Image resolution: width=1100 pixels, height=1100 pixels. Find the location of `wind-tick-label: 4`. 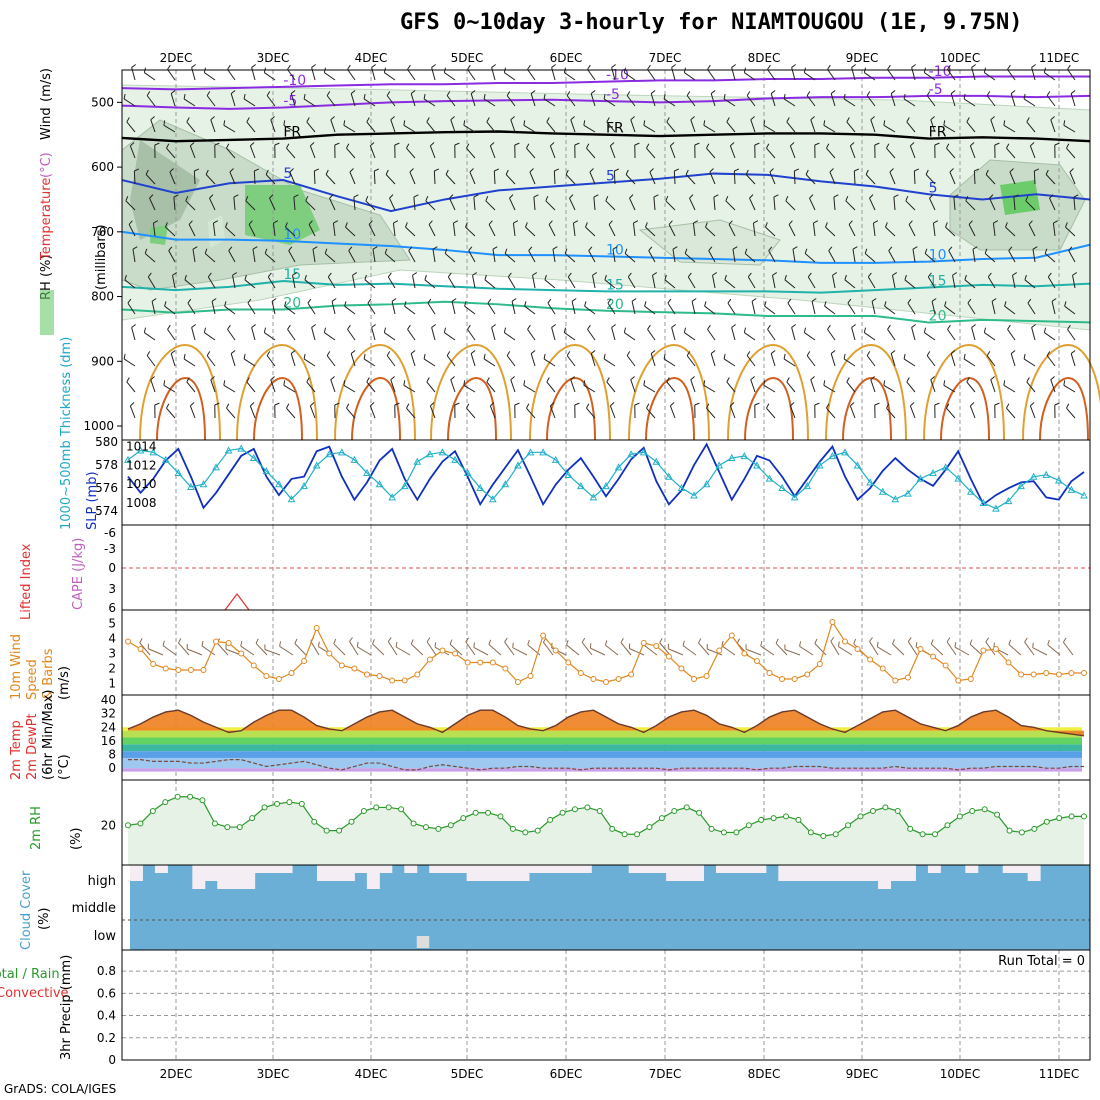

wind-tick-label: 4 is located at coordinates (112, 639).